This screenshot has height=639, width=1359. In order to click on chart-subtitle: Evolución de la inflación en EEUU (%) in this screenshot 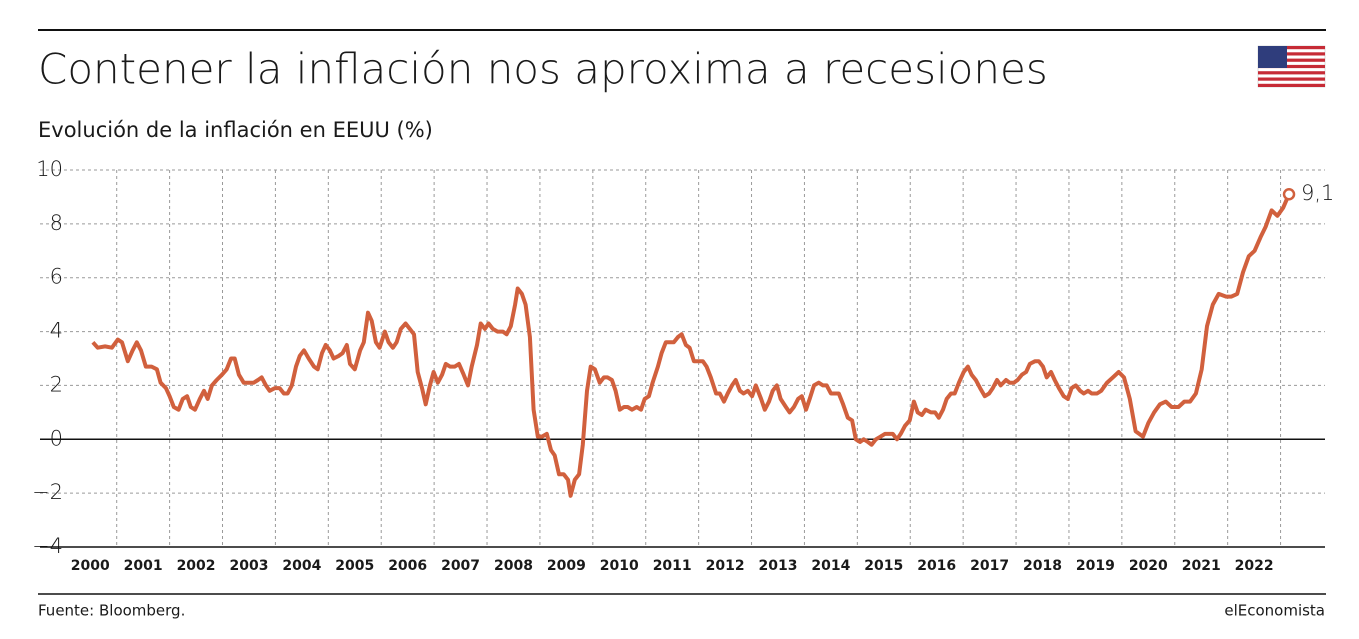, I will do `click(235, 130)`.